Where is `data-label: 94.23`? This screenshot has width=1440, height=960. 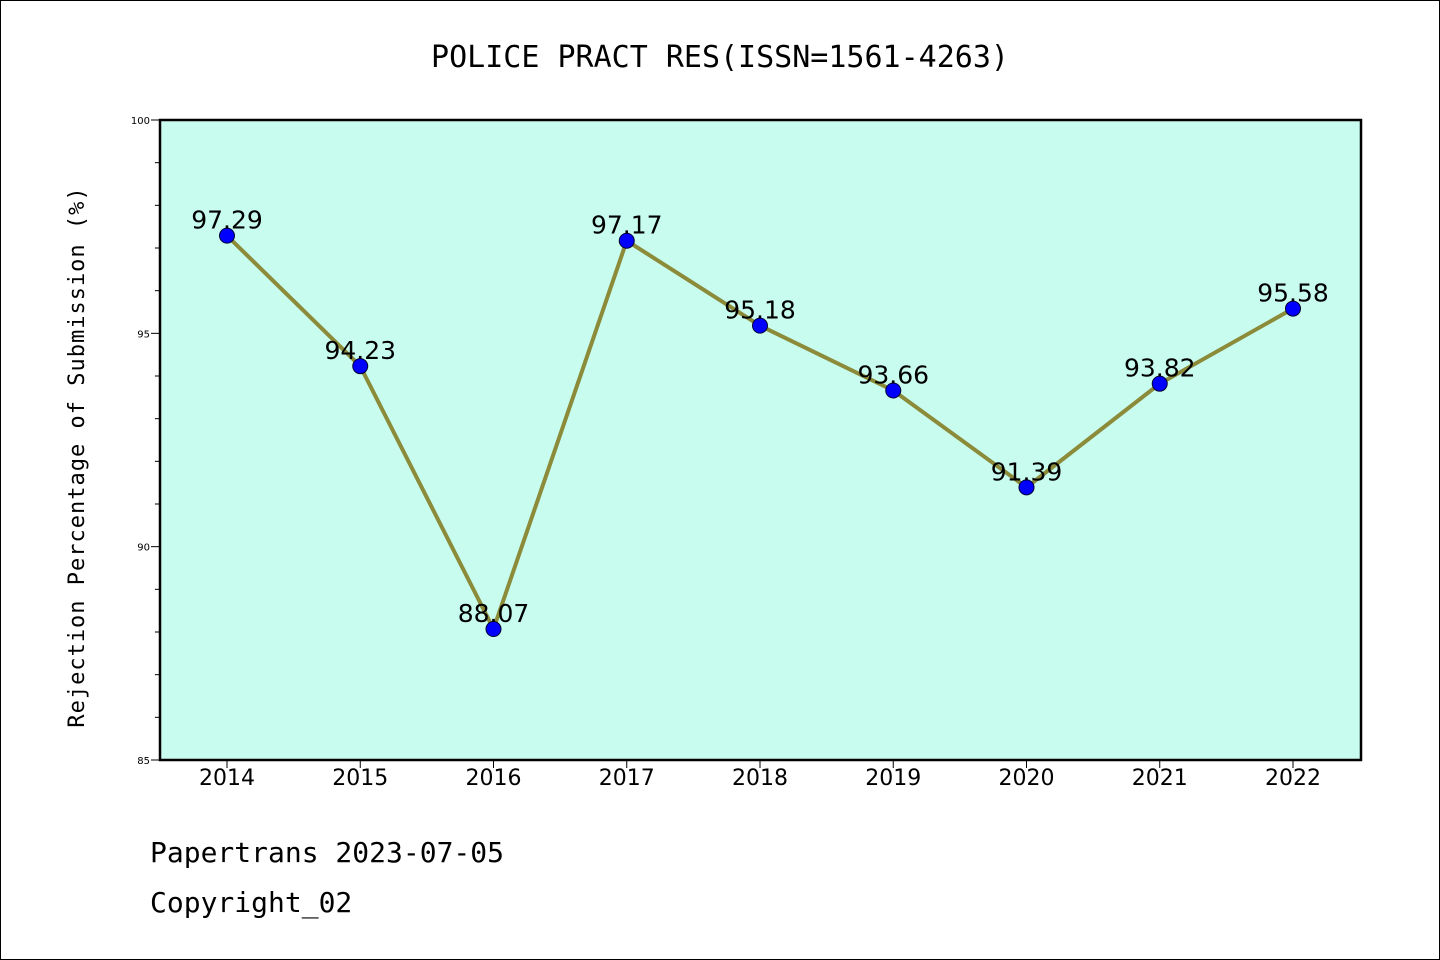 data-label: 94.23 is located at coordinates (360, 350).